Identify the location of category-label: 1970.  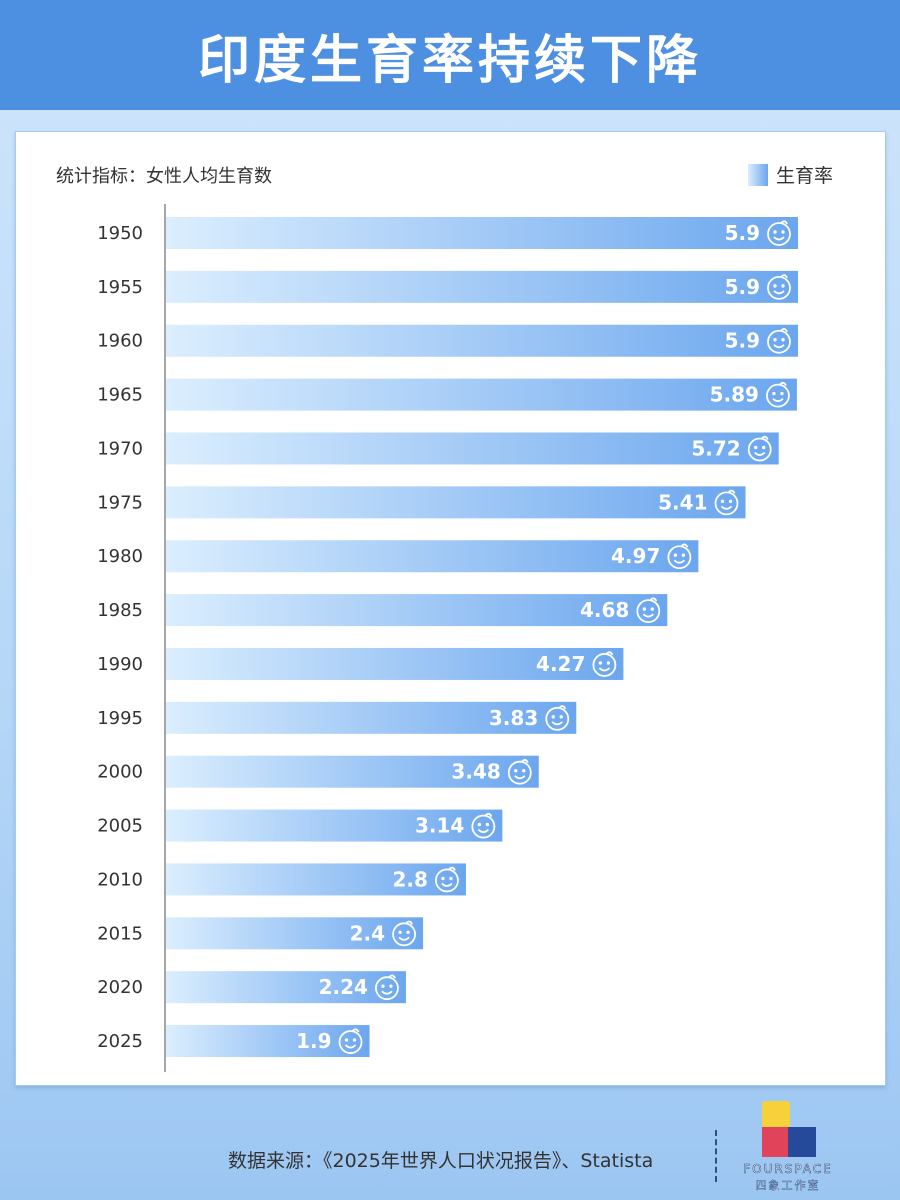
(120, 448).